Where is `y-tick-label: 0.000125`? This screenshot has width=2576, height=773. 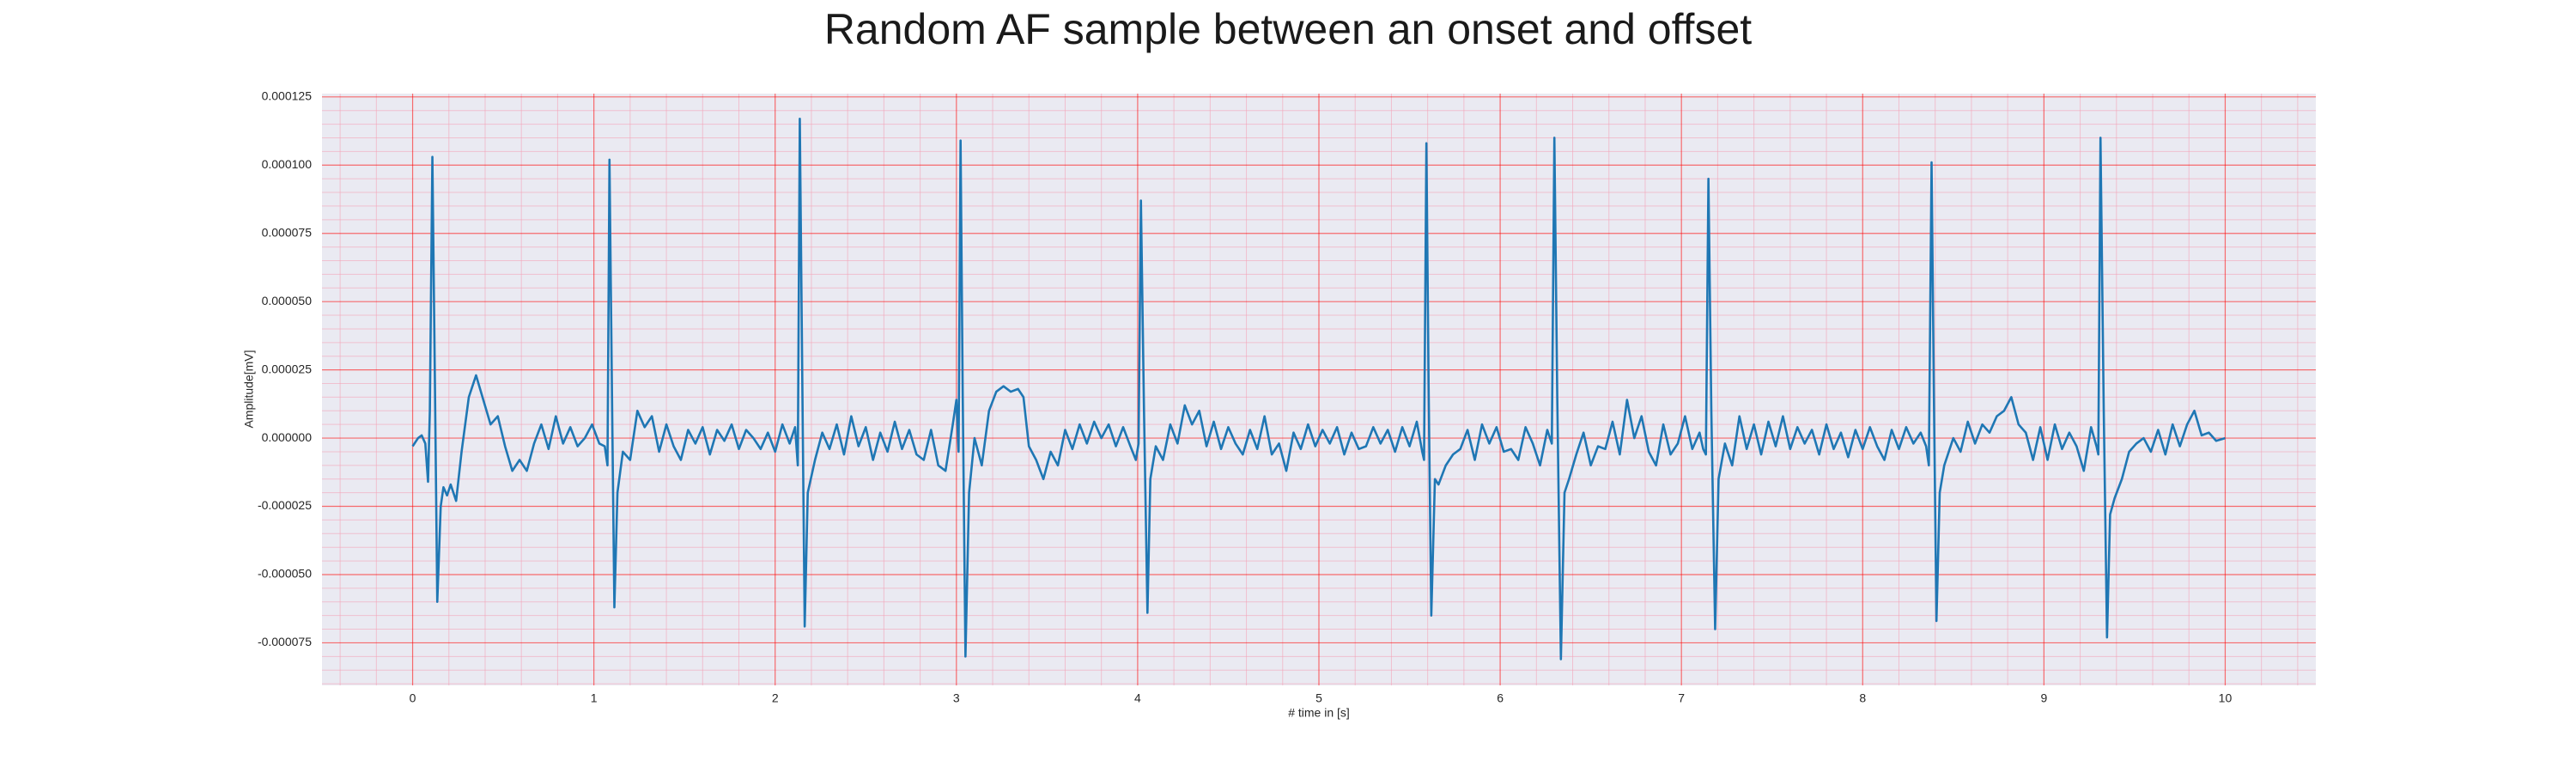 y-tick-label: 0.000125 is located at coordinates (287, 96).